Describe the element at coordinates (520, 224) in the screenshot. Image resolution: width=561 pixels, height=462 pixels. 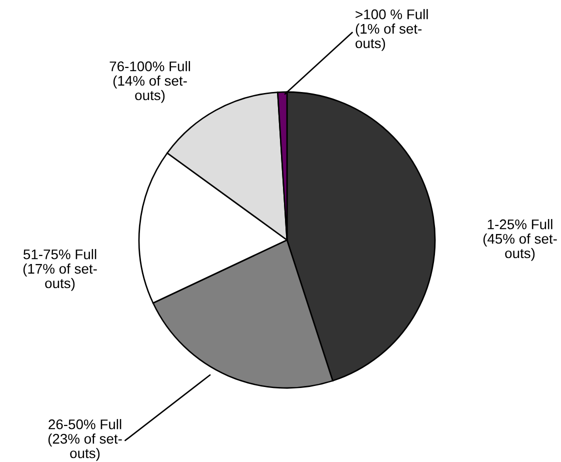
I see `slice-label: 1-25% Full` at that location.